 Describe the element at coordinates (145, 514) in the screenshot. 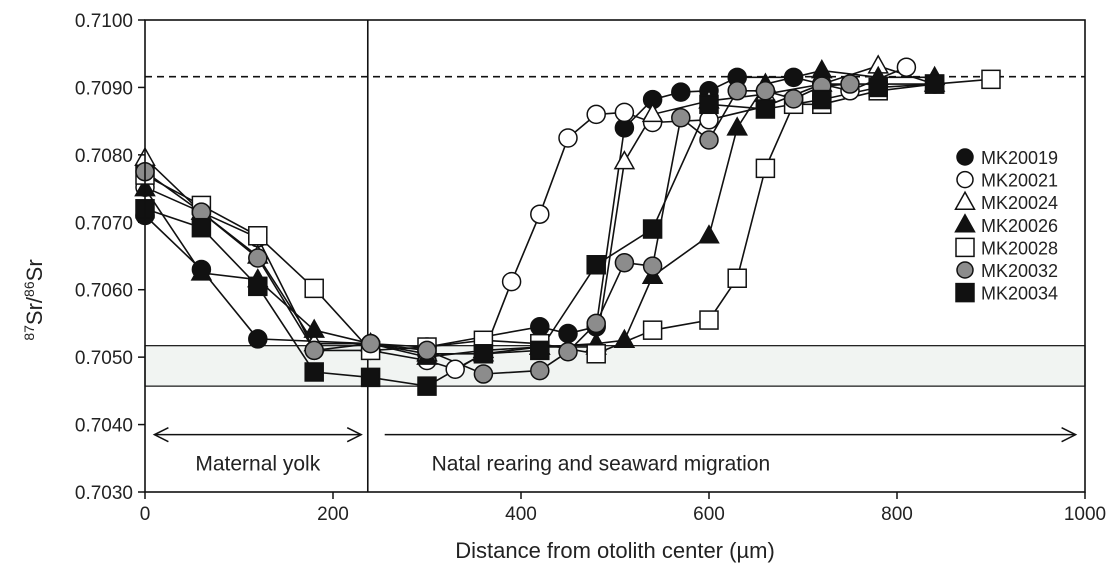

I see `x-tick-label: 0` at that location.